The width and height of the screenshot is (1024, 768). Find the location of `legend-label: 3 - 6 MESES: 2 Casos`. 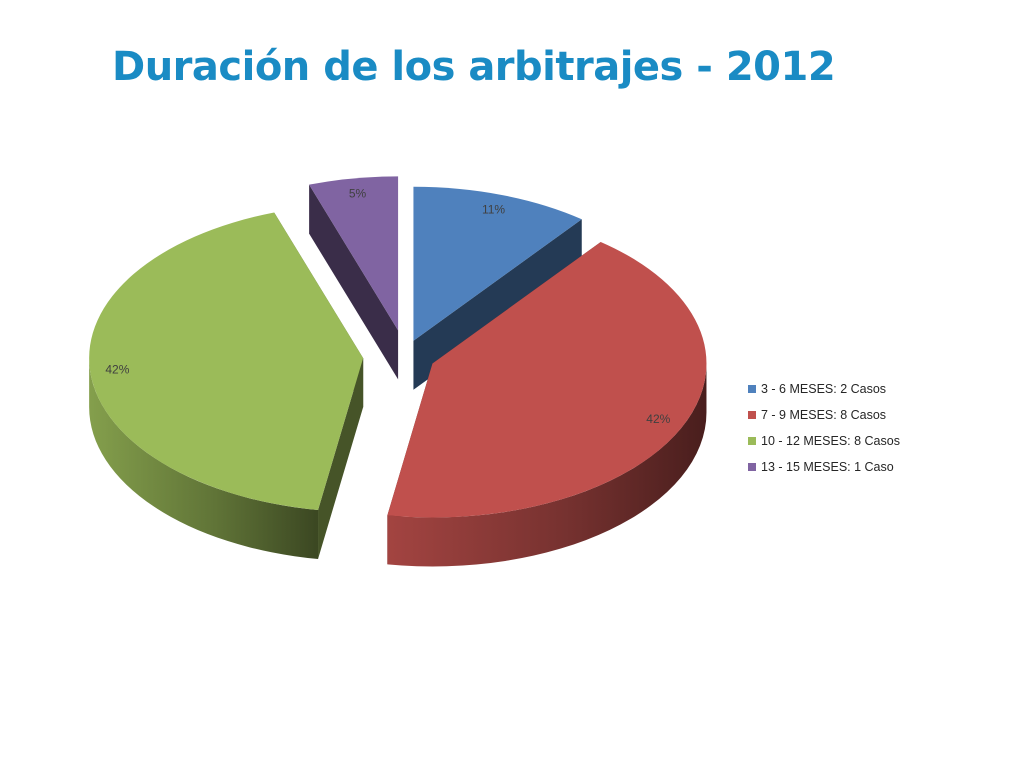

legend-label: 3 - 6 MESES: 2 Casos is located at coordinates (824, 389).